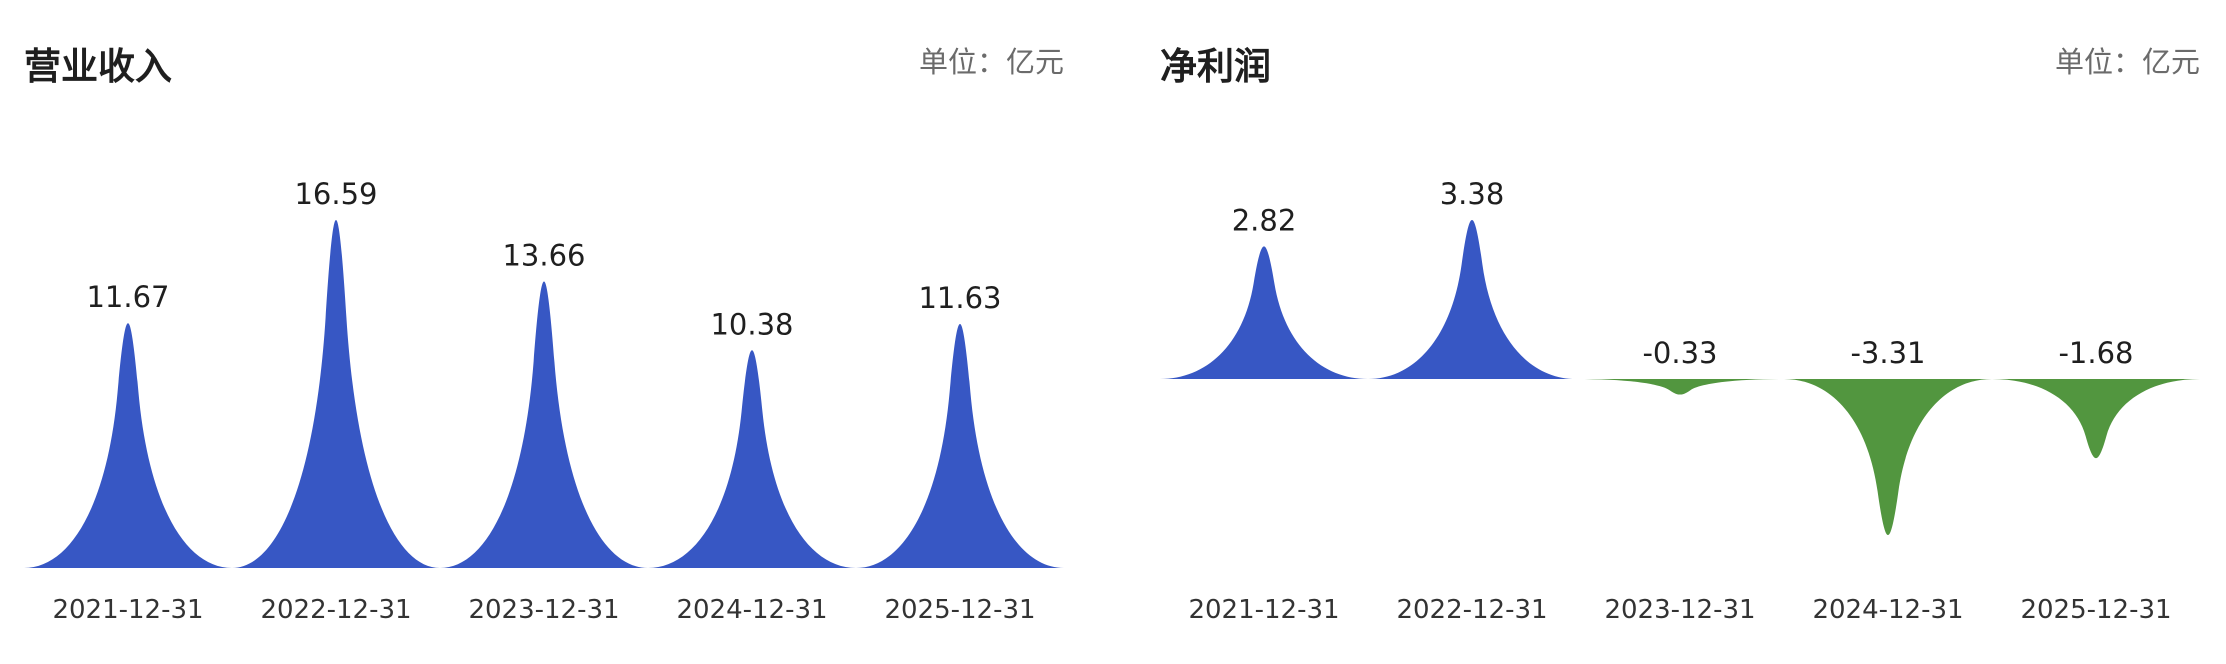 This screenshot has width=2226, height=664. Describe the element at coordinates (2127, 62) in the screenshot. I see `net-profit-unit-label: 单位：亿元` at that location.